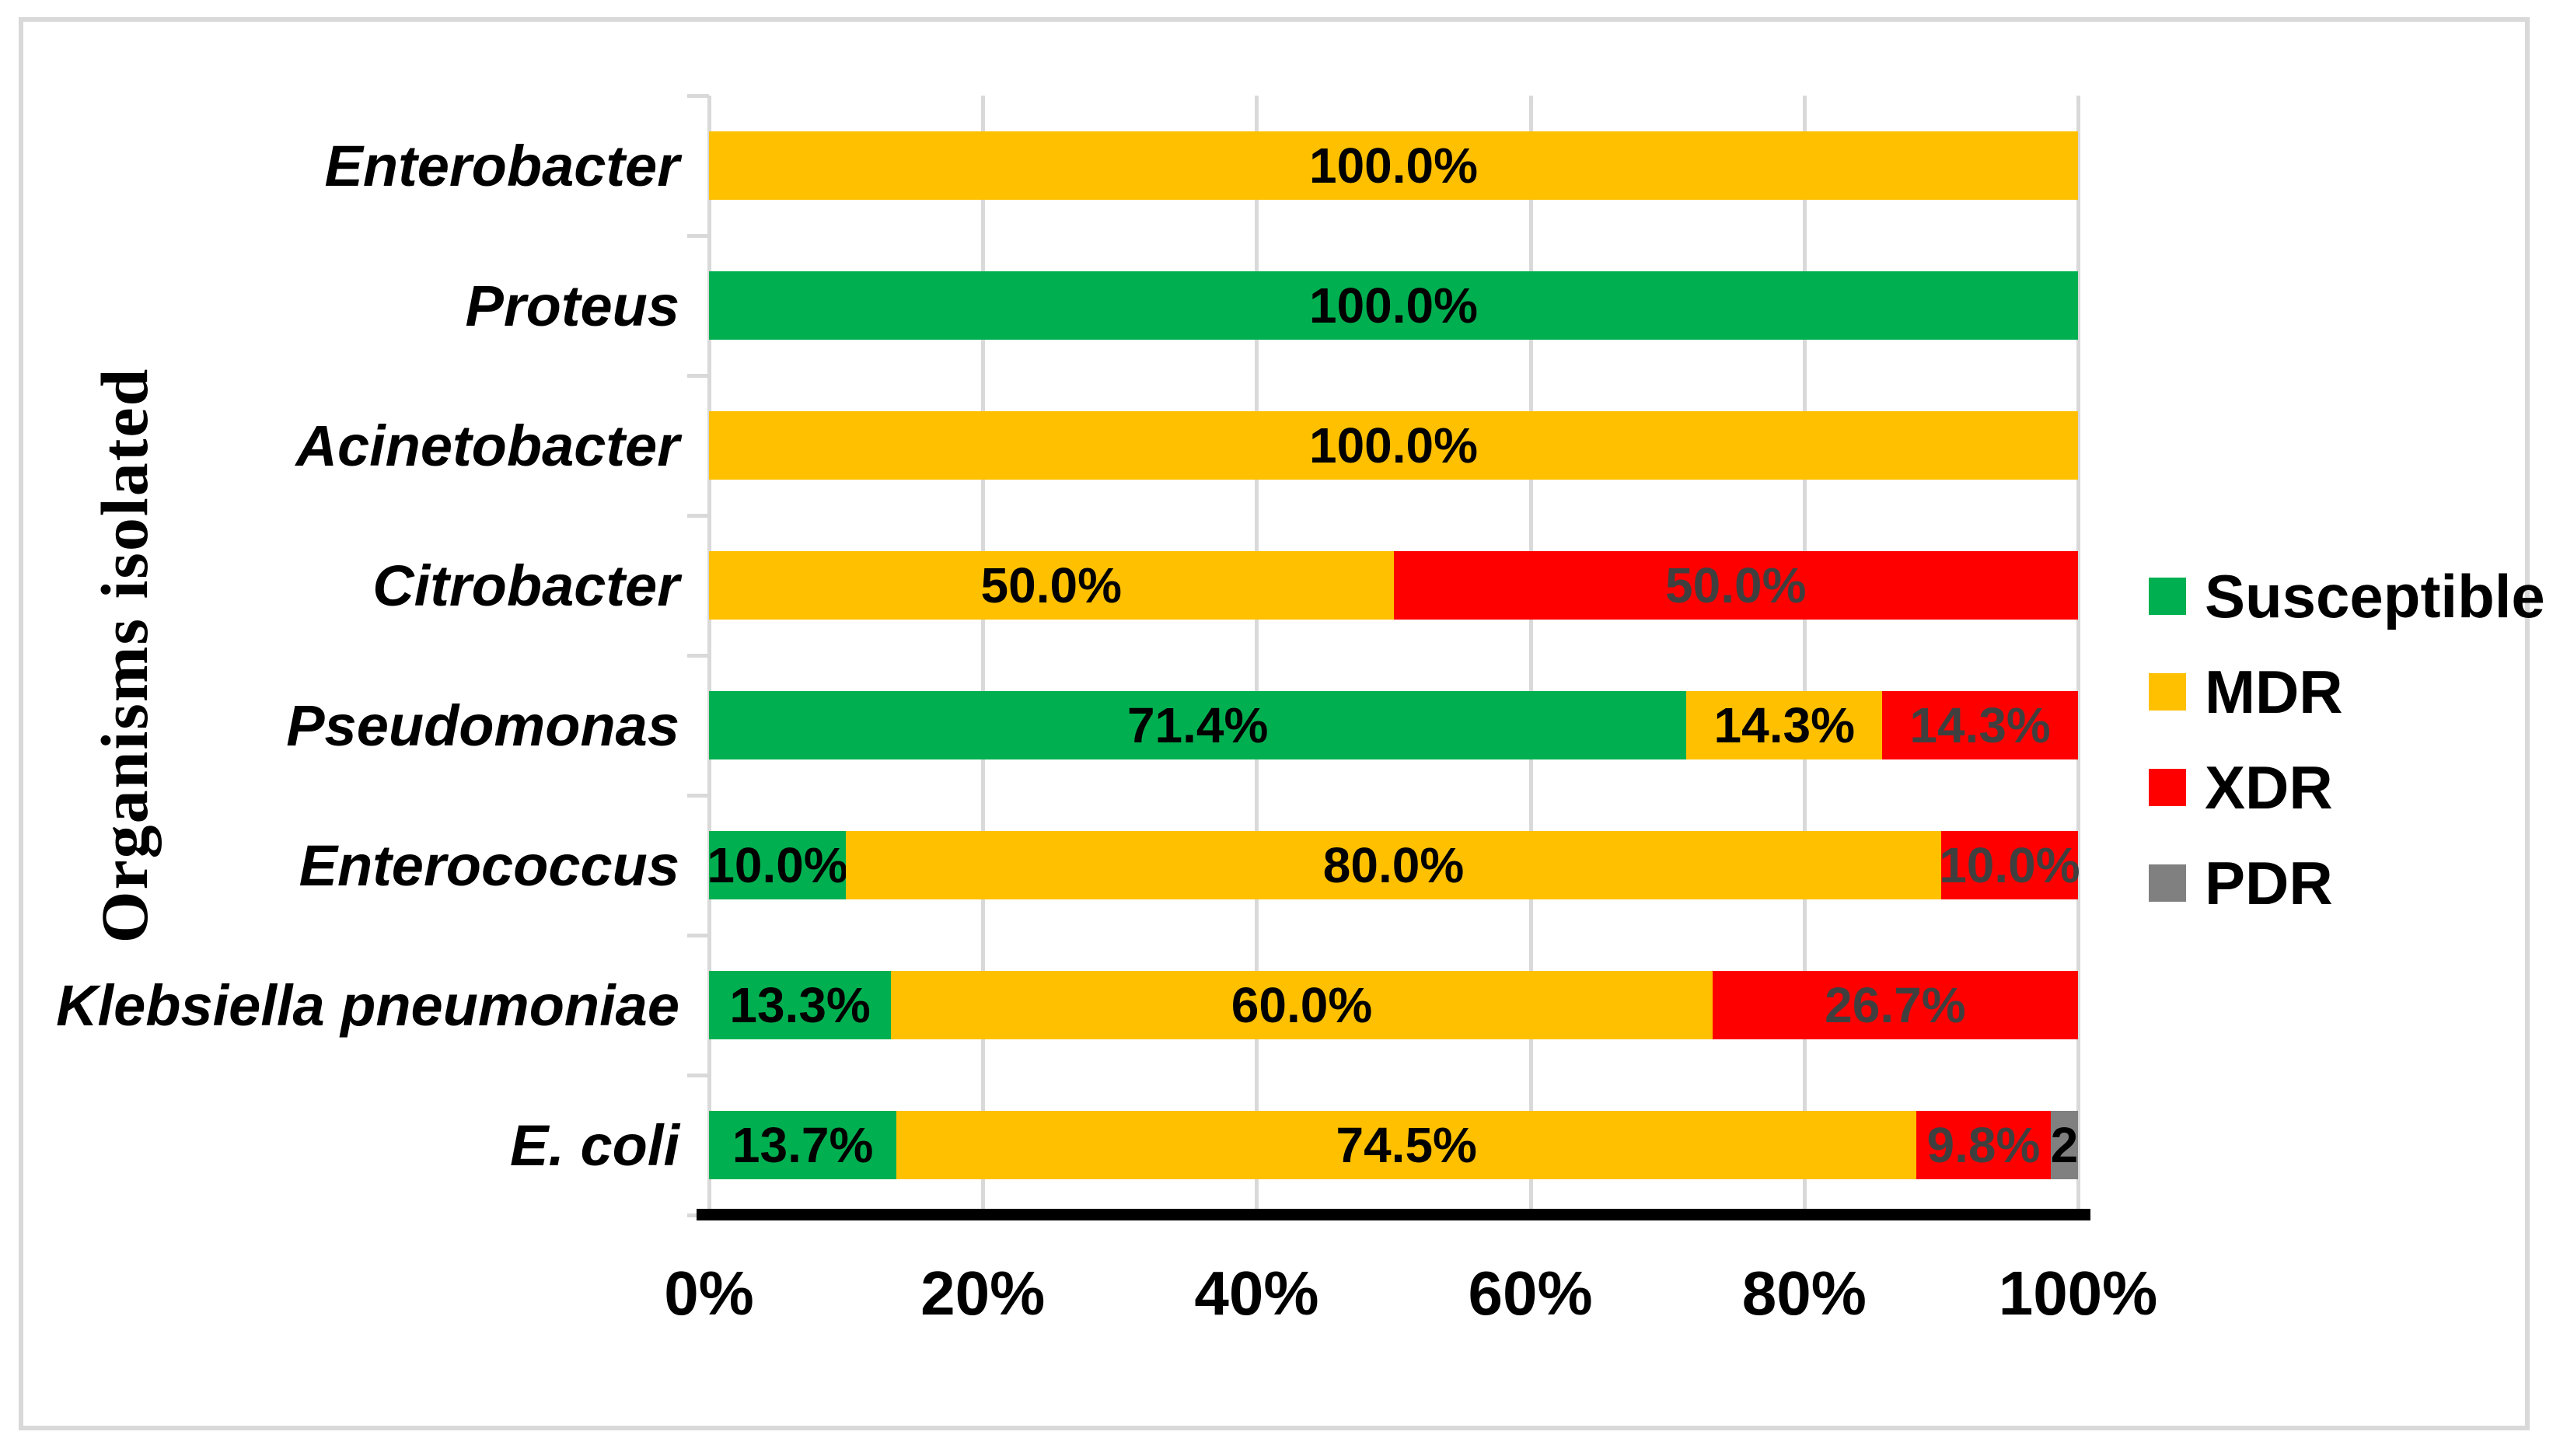  I want to click on bar-segment-mdr: 14.3%, so click(1784, 725).